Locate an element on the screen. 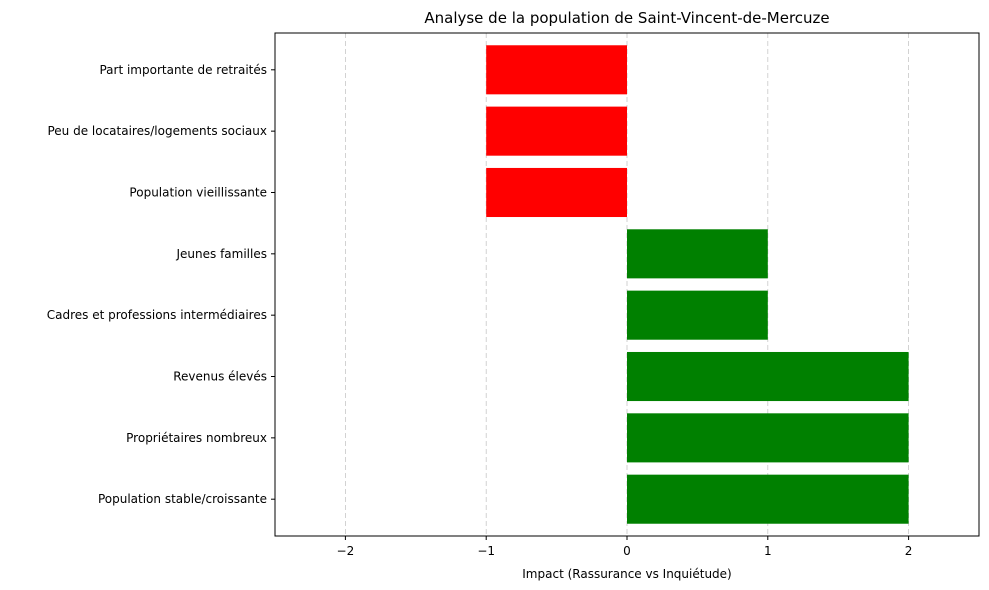  x-ticks: −2 −1 0 1 2 is located at coordinates (625, 547).